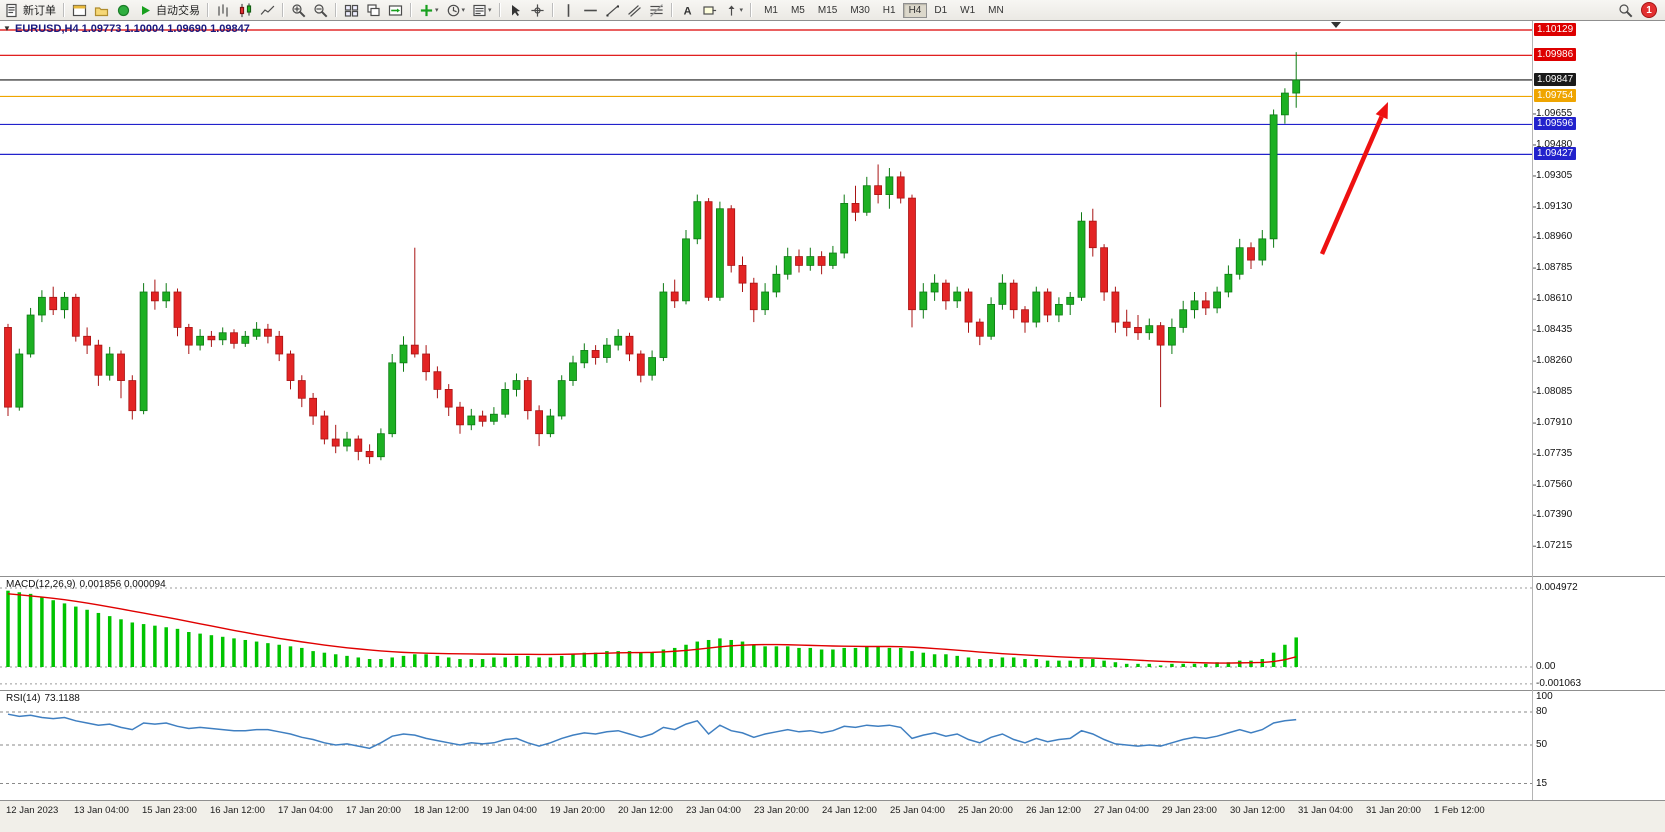  I want to click on timeframe-w1-button: W1, so click(967, 10).